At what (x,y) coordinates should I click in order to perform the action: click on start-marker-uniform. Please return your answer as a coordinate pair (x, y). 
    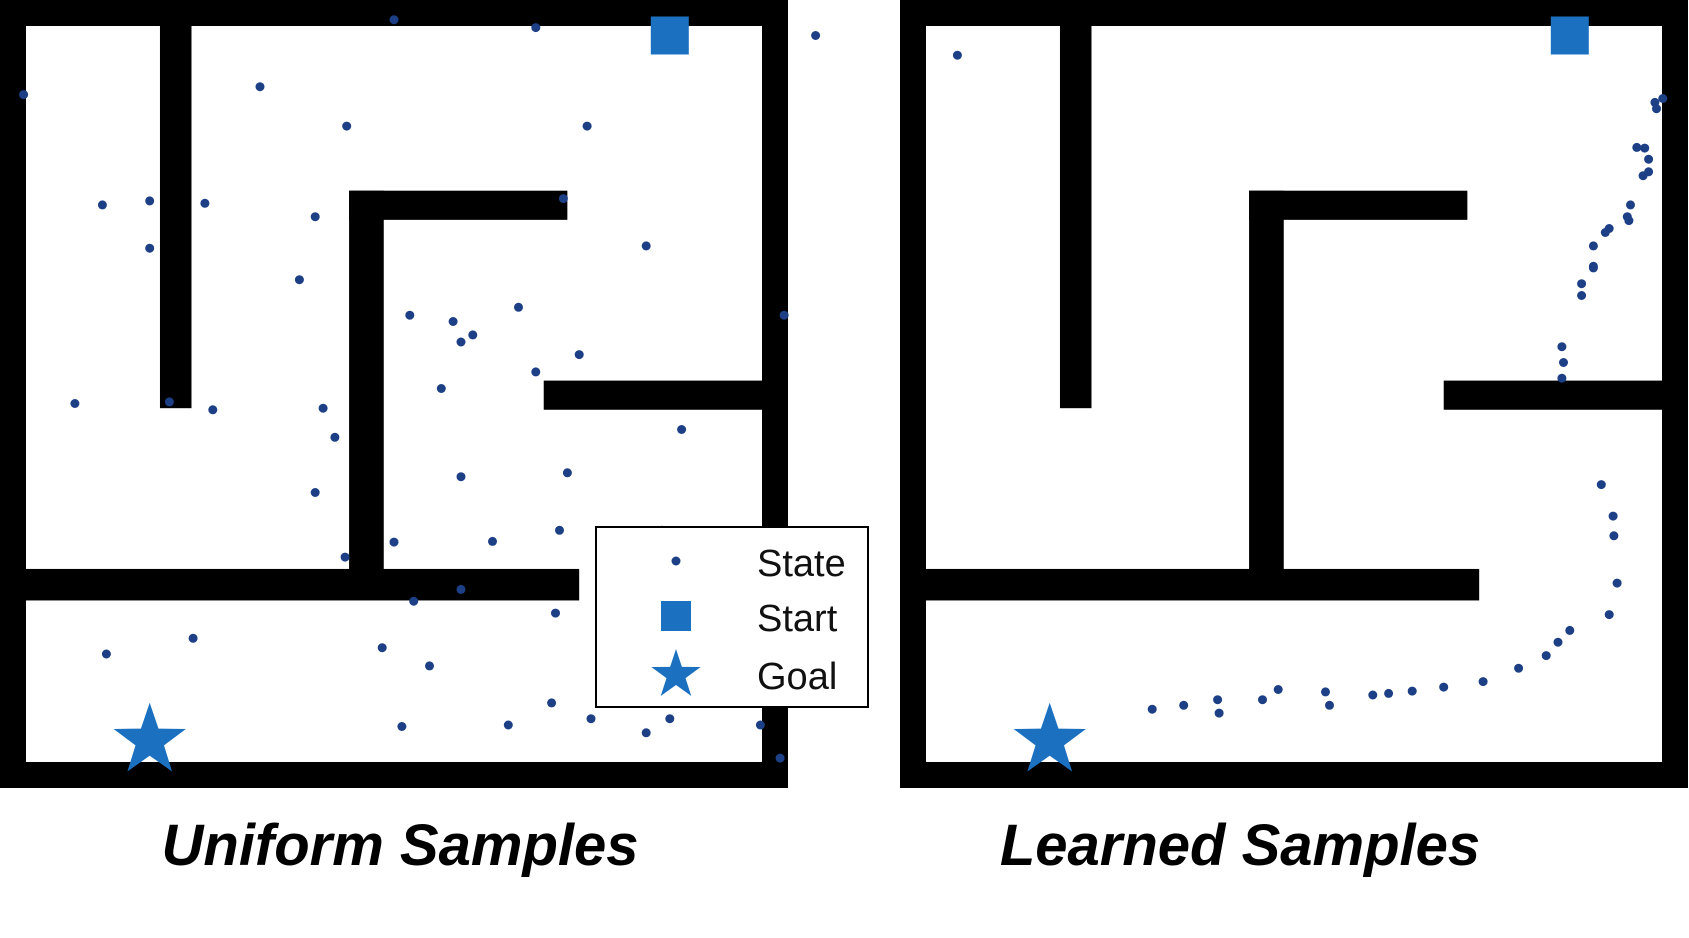
    Looking at the image, I should click on (669, 35).